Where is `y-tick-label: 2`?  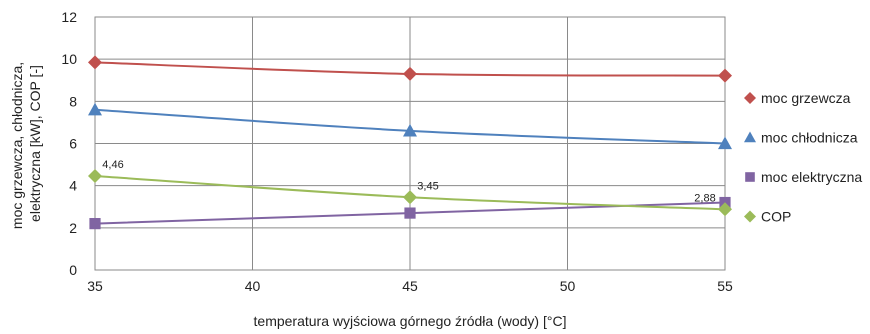
y-tick-label: 2 is located at coordinates (73, 228).